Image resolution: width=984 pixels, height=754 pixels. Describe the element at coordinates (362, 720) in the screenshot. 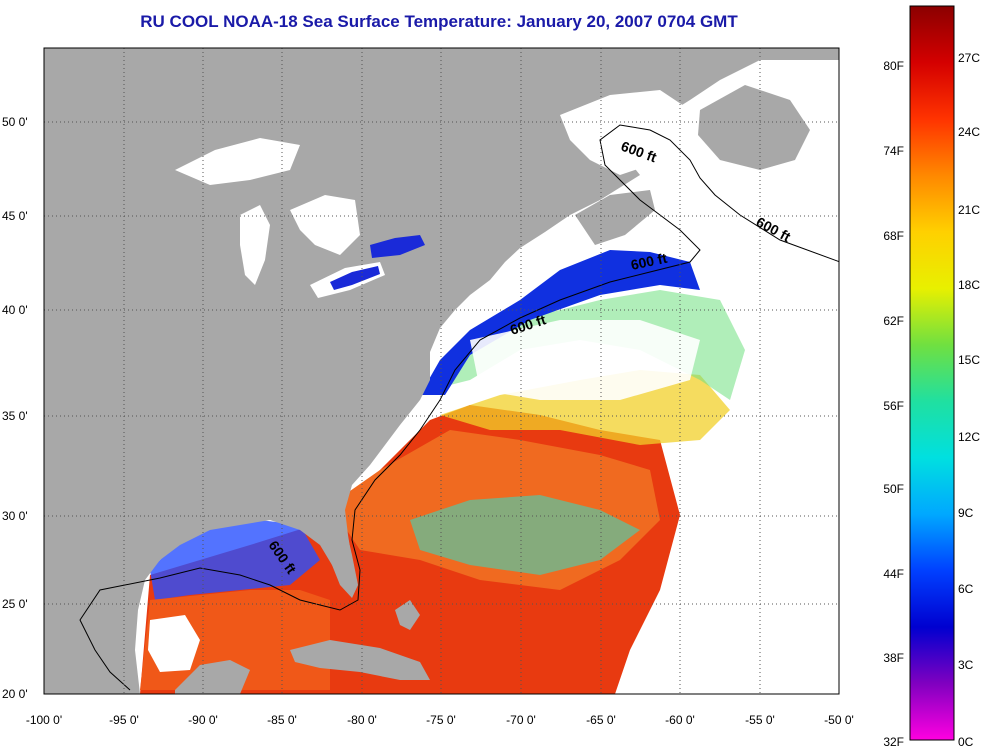

I see `x-tick-label: -80 0'` at that location.